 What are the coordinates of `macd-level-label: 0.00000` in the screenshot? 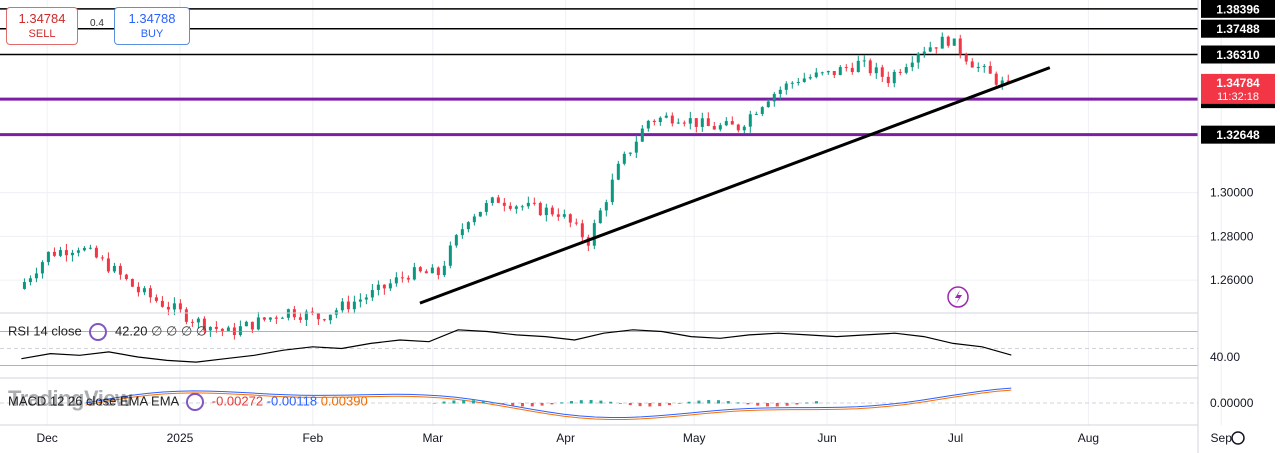 It's located at (1232, 403).